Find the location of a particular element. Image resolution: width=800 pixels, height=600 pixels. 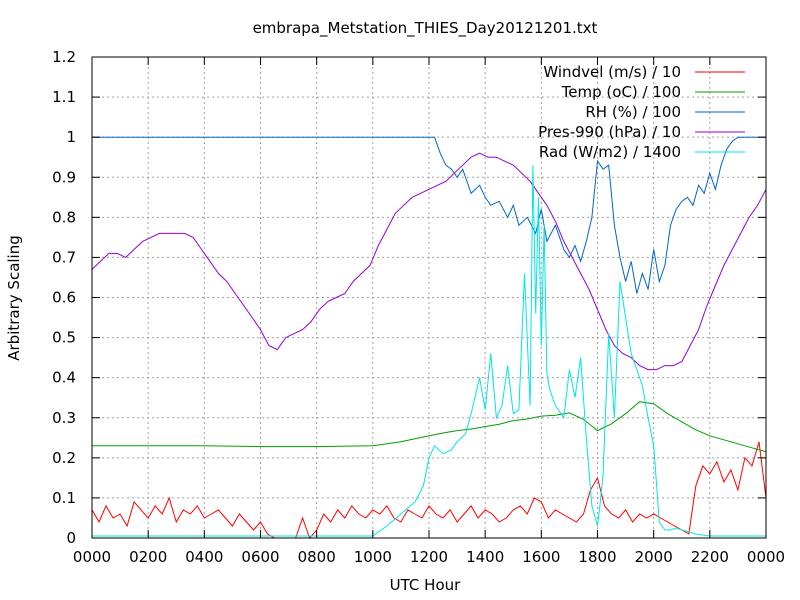

legend-label-4: Rad (W/m2) / 1400 is located at coordinates (610, 152).